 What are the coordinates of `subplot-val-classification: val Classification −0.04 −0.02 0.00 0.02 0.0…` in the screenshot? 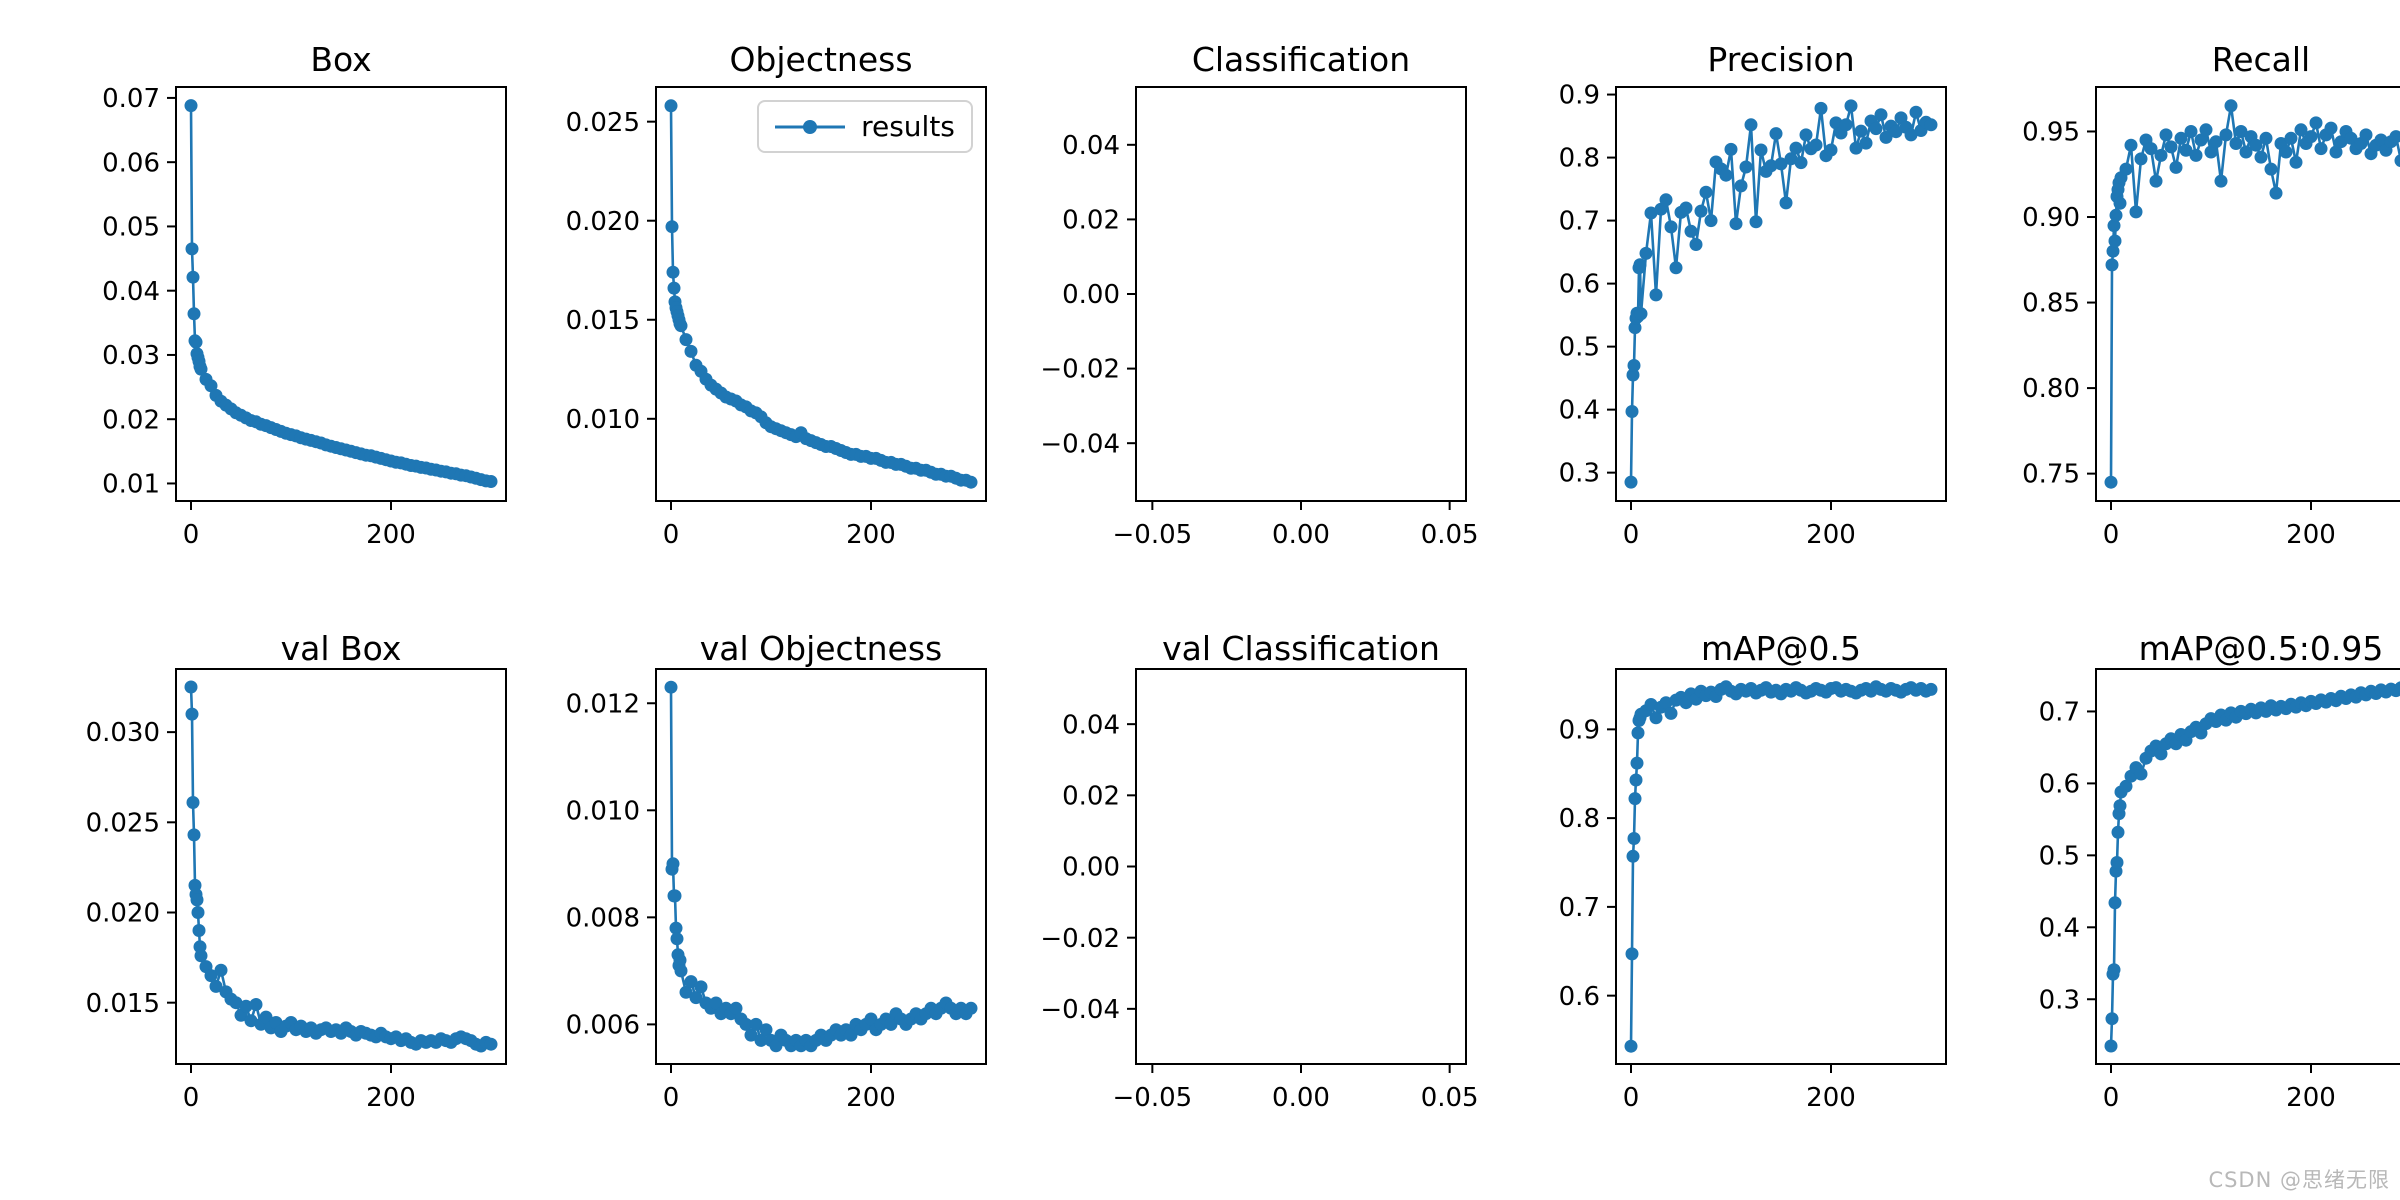 It's located at (1240, 908).